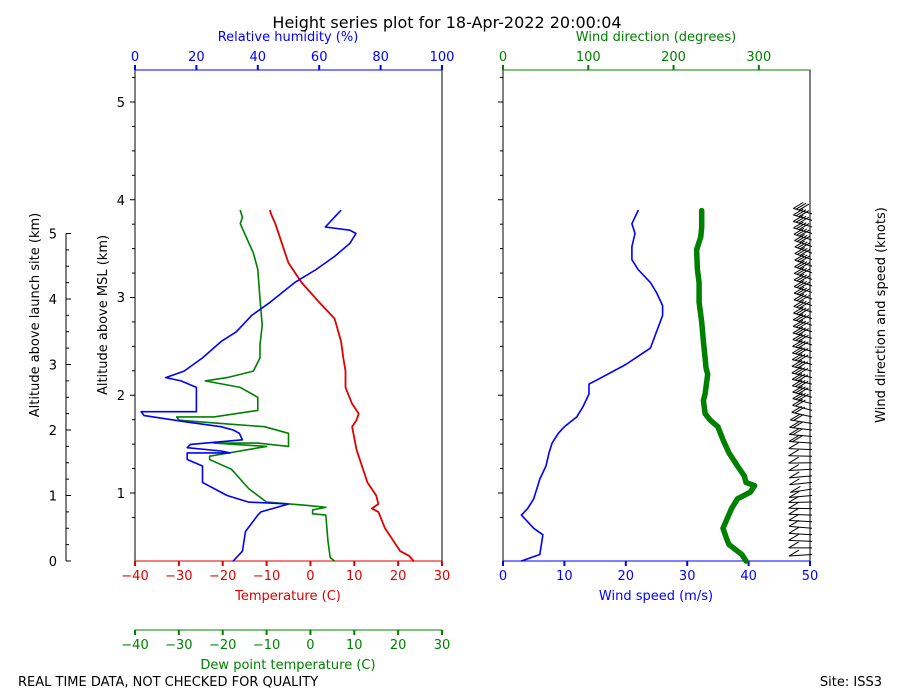 Image resolution: width=900 pixels, height=700 pixels. I want to click on wind-speed-tick-label: 20, so click(626, 576).